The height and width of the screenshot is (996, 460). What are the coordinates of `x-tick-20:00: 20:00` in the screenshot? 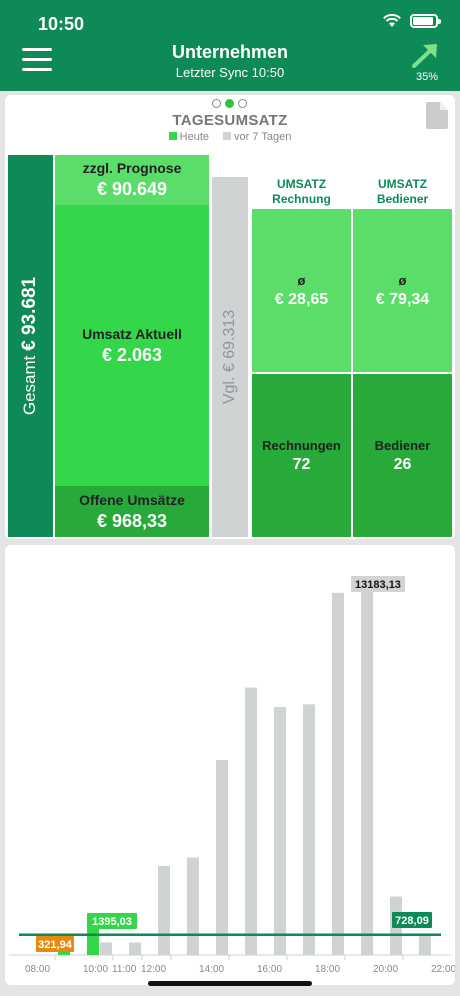 It's located at (385, 969).